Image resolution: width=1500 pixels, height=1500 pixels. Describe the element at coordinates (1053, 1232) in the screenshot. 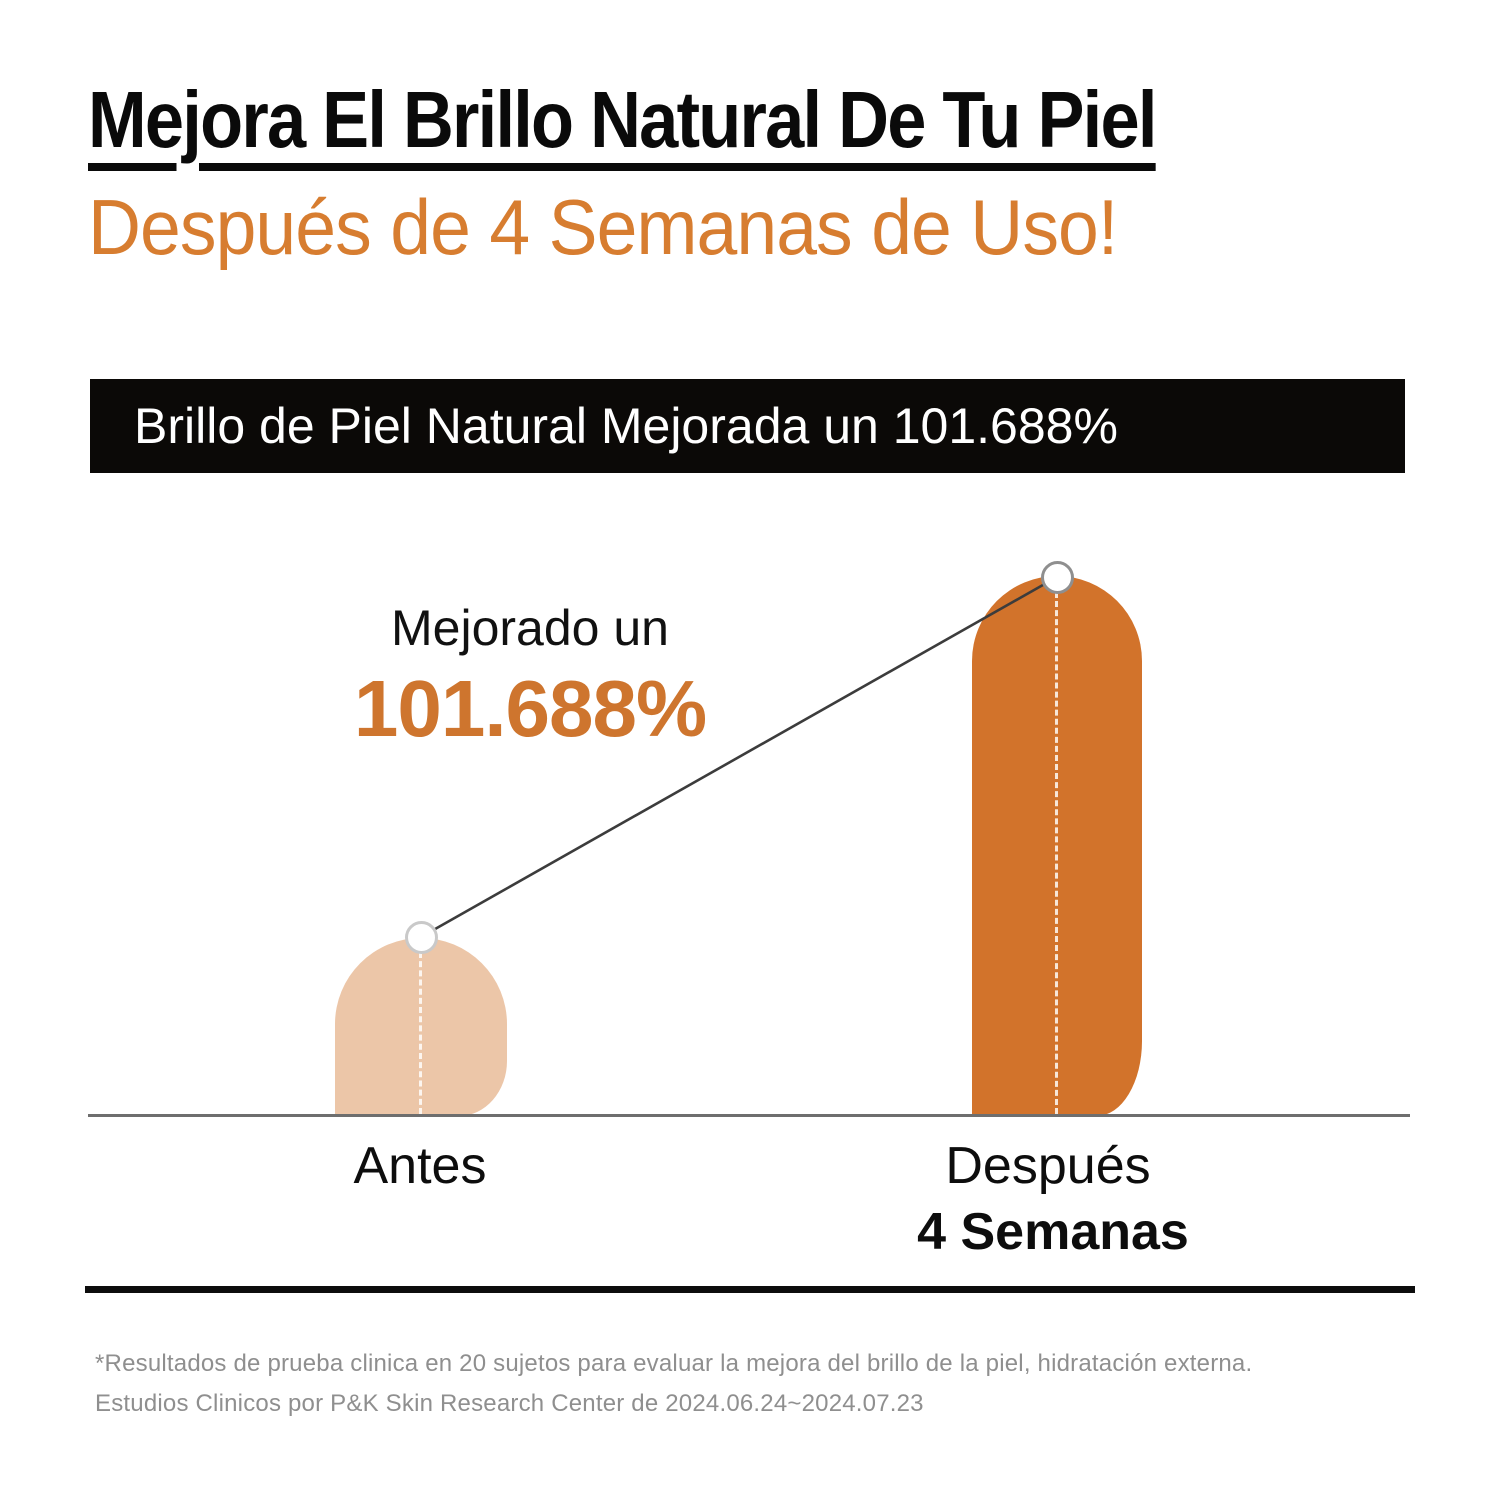

I see `after-axis-label-line2: 4 Semanas` at that location.